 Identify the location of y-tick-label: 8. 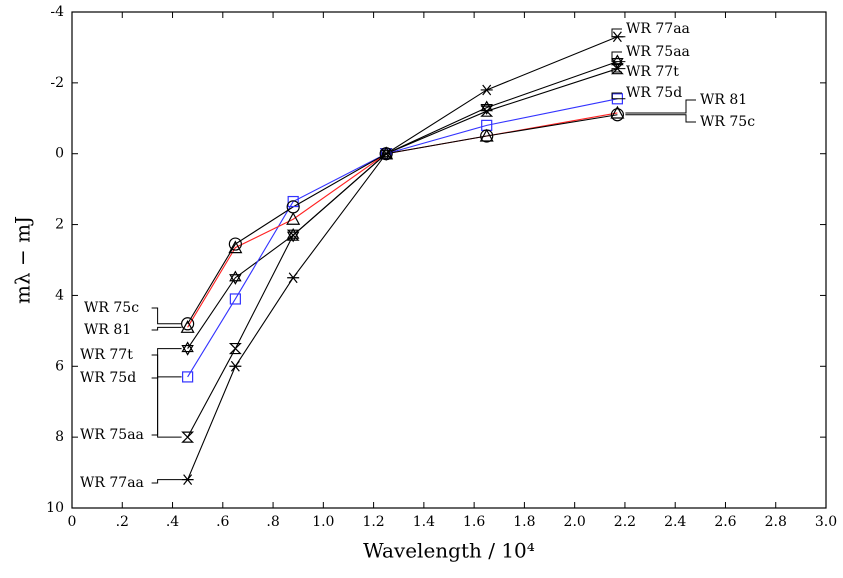
(59, 437).